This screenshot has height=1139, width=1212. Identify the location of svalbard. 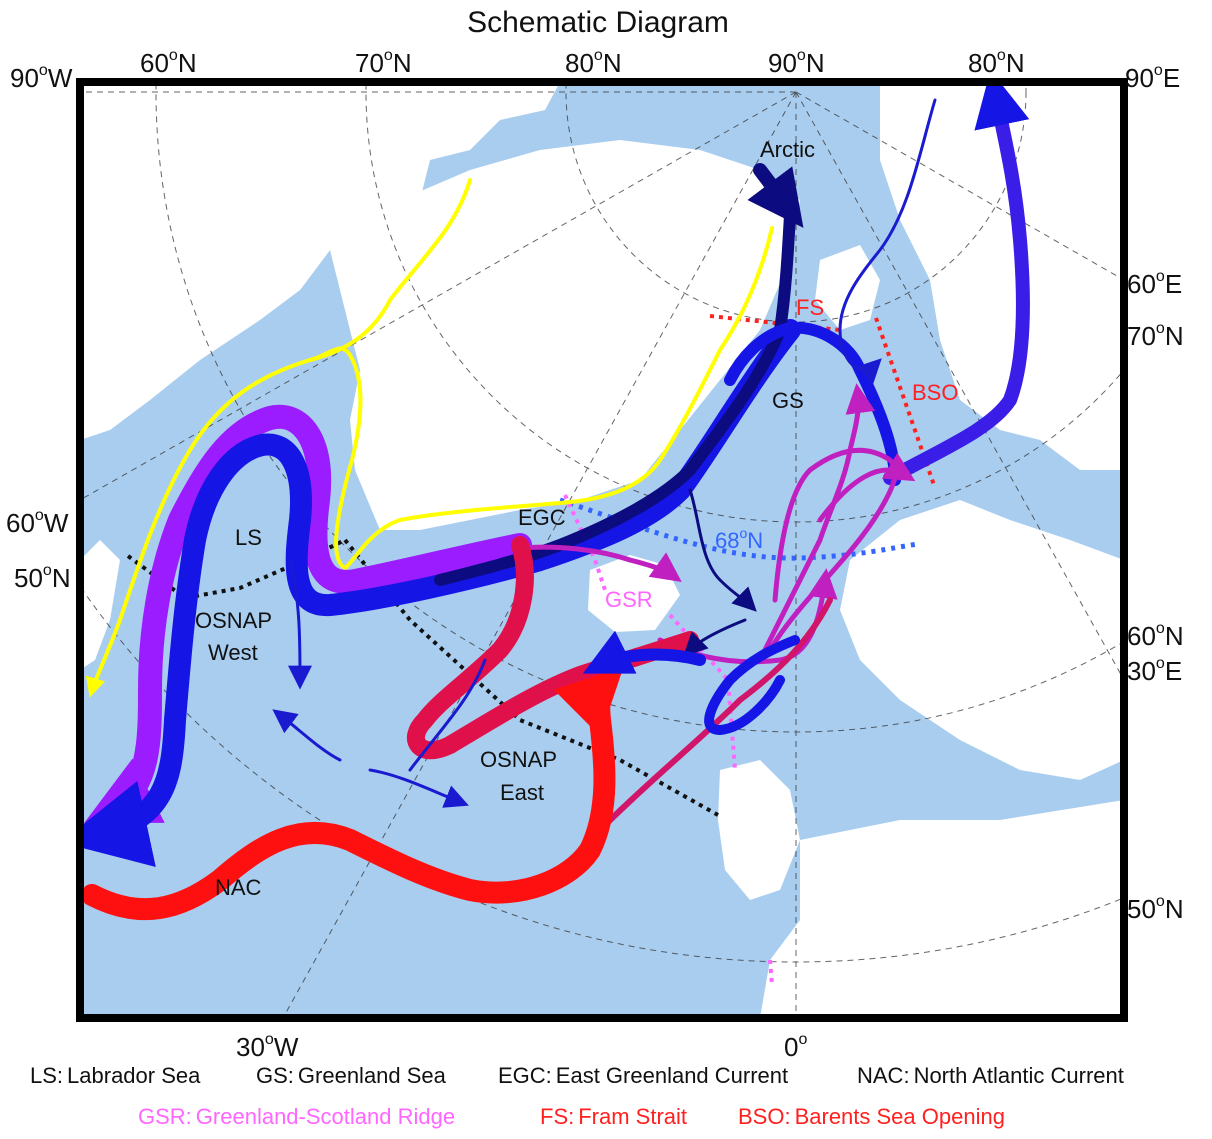
(847, 287).